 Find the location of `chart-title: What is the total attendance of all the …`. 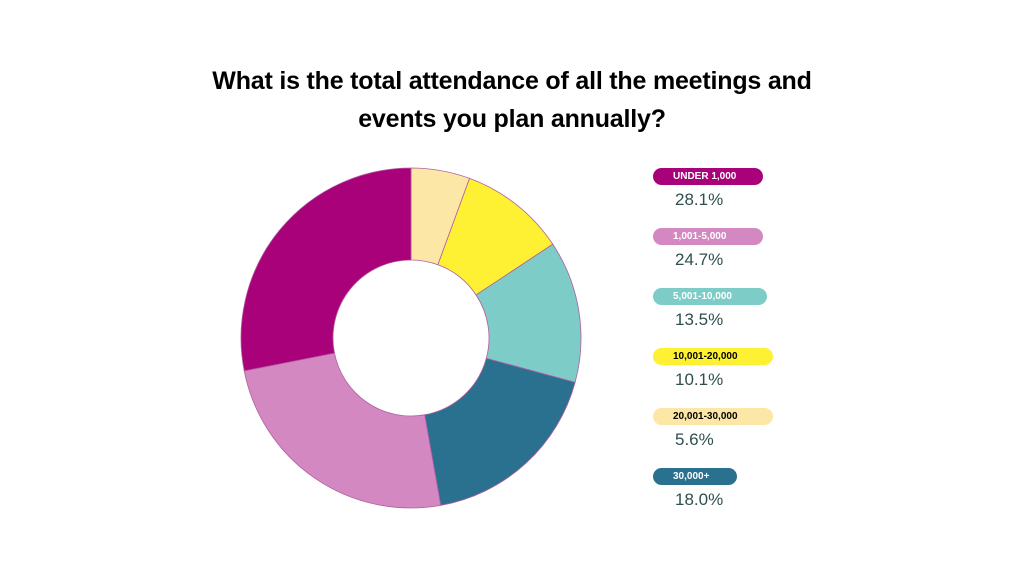

chart-title: What is the total attendance of all the … is located at coordinates (512, 100).